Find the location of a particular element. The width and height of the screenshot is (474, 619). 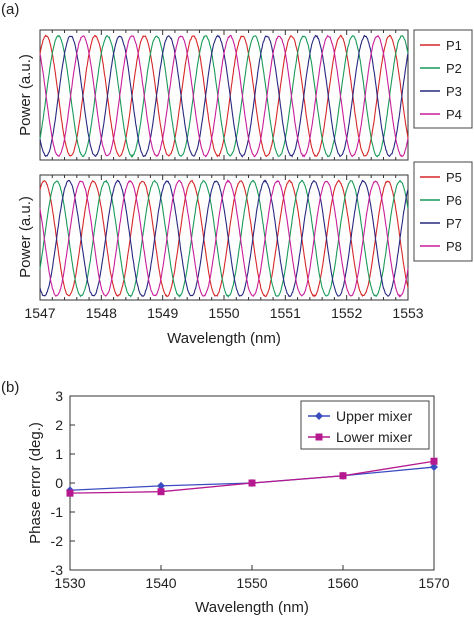

x-tick-label: 1552 is located at coordinates (346, 313).